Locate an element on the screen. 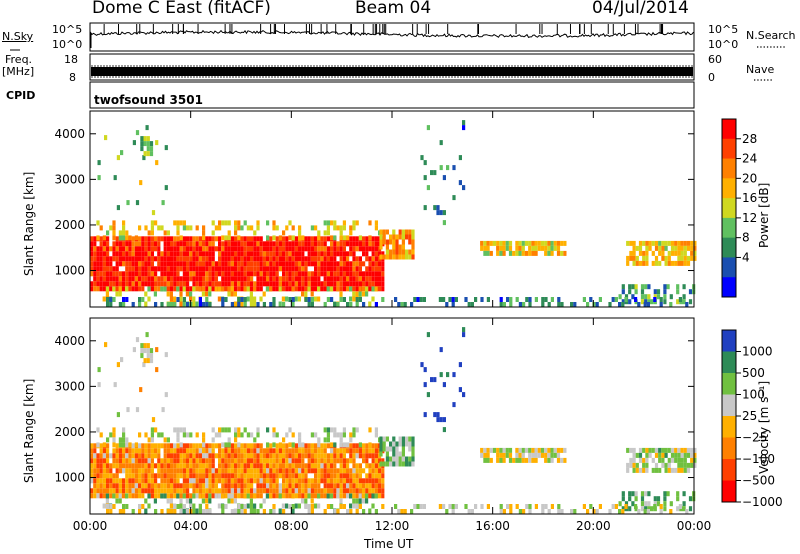  velocity-ylabel: Slant Range [km] is located at coordinates (29, 430).